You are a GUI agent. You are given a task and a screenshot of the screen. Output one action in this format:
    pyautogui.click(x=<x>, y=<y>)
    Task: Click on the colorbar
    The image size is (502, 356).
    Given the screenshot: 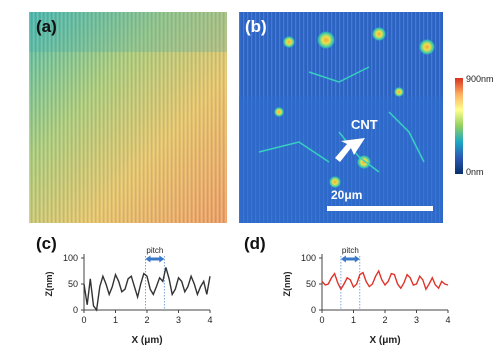 What is the action you would take?
    pyautogui.click(x=459, y=126)
    